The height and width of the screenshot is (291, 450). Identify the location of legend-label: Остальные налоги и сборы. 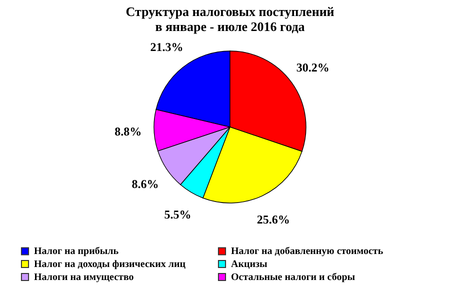
(293, 277).